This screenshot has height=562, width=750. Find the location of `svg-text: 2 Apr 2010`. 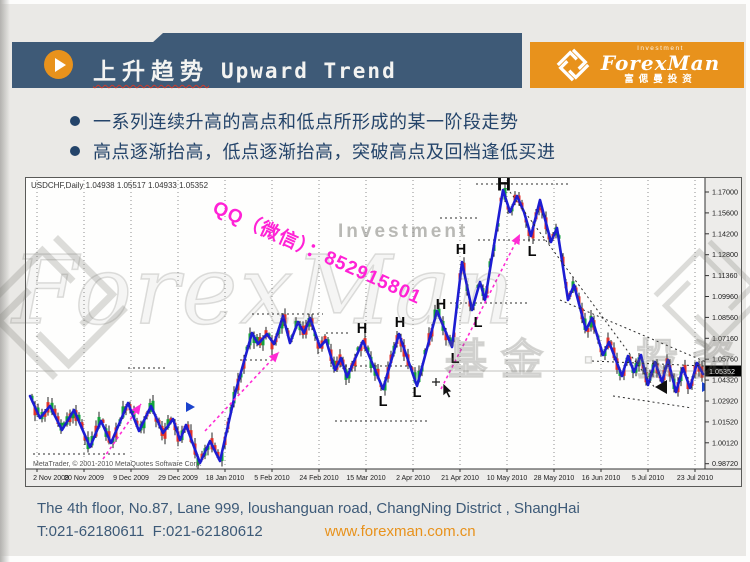

svg-text: 2 Apr 2010 is located at coordinates (413, 478).